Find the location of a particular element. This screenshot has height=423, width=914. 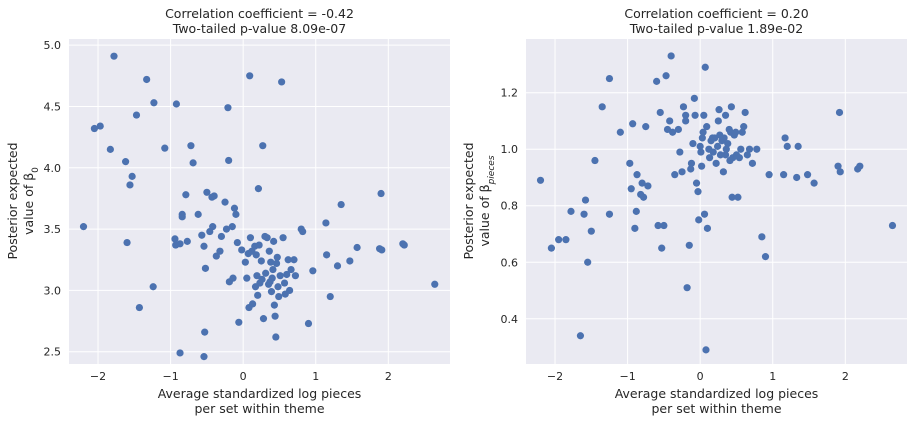

y-tick-label: 0.6 is located at coordinates (510, 262).